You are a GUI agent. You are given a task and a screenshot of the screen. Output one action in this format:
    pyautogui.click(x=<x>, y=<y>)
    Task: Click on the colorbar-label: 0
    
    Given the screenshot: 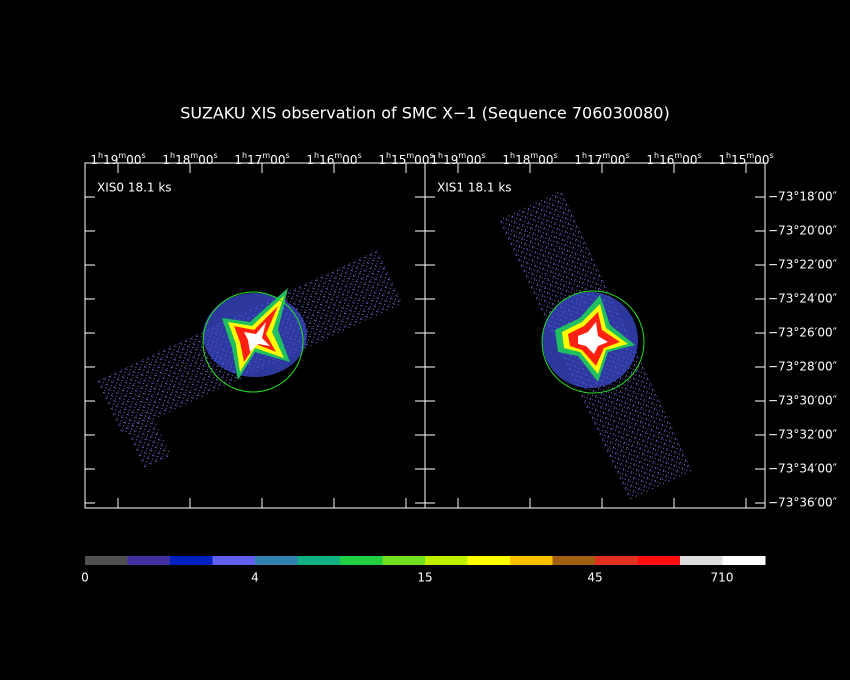 What is the action you would take?
    pyautogui.click(x=85, y=578)
    